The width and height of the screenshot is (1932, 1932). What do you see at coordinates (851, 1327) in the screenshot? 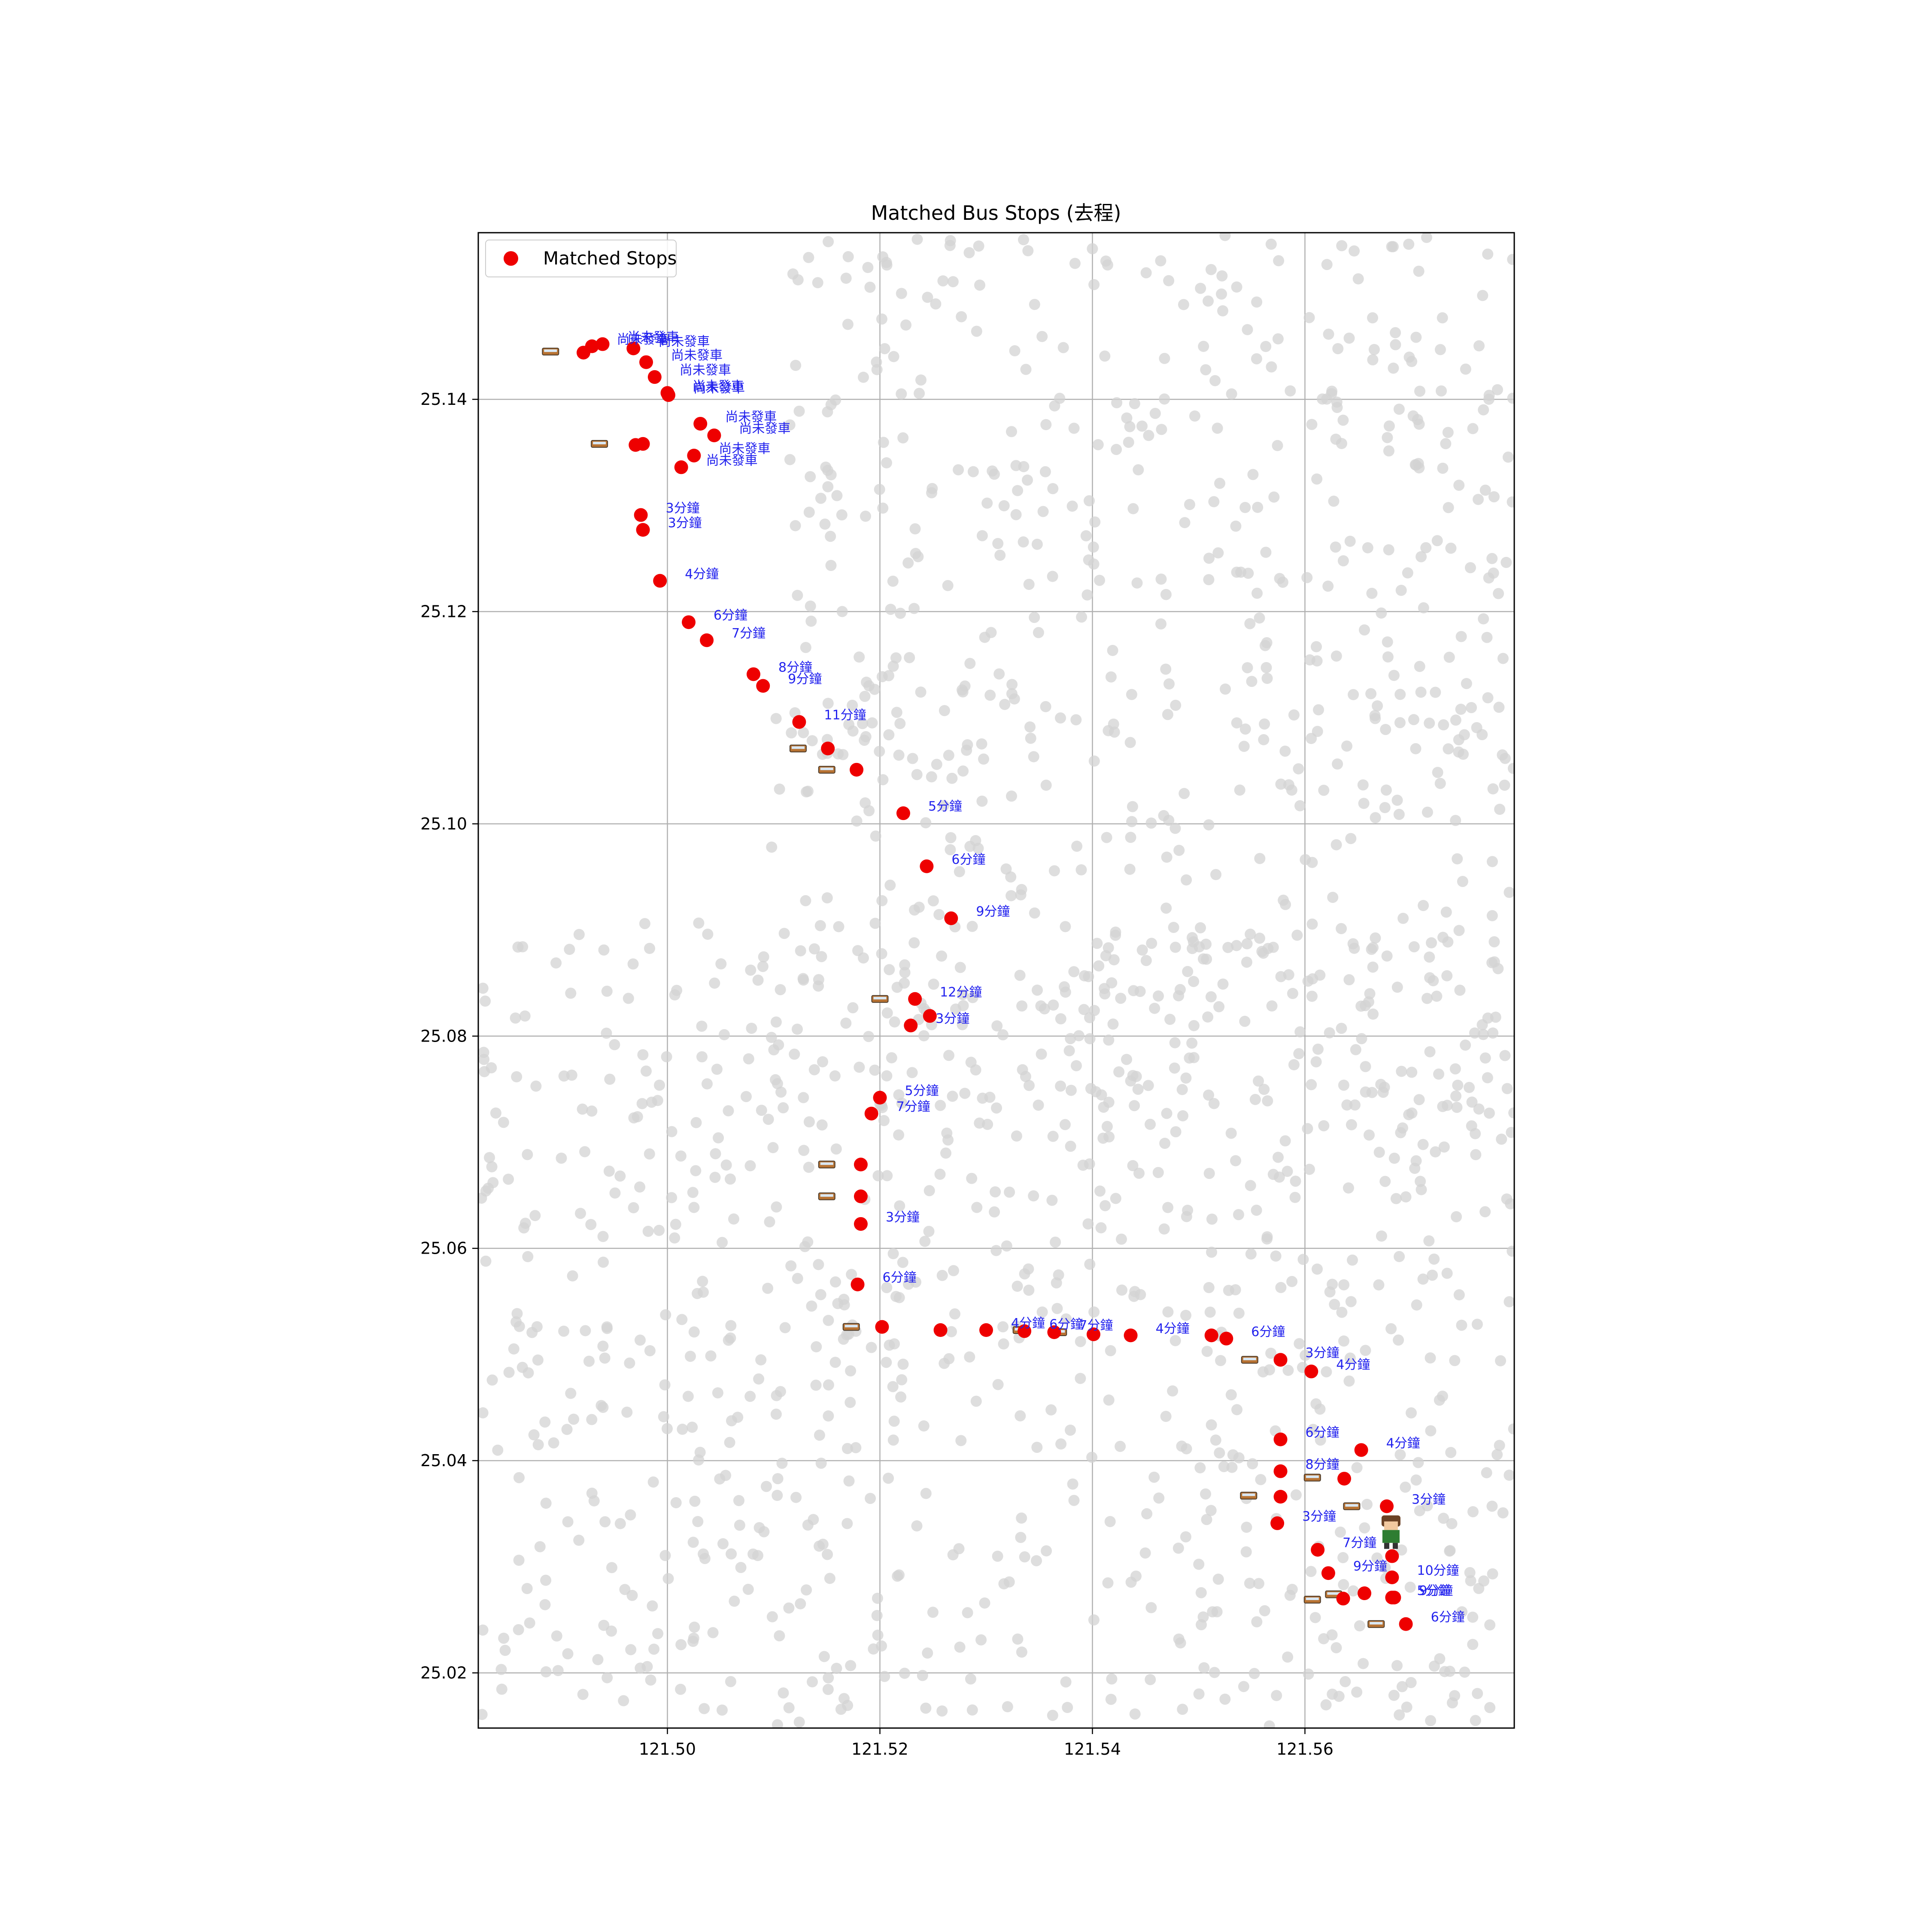
I see `bus-icon` at bounding box center [851, 1327].